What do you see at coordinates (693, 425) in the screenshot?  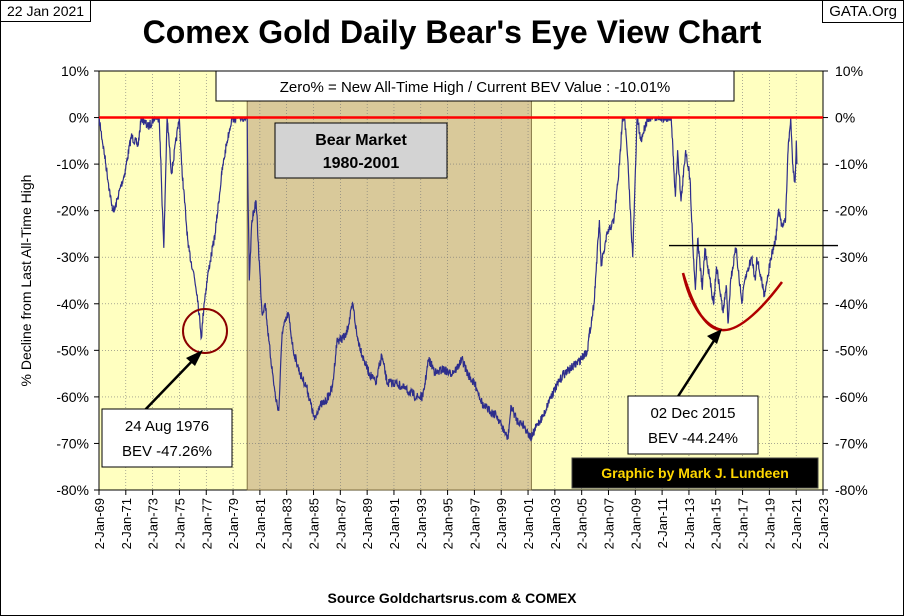 I see `annotation-box-2015` at bounding box center [693, 425].